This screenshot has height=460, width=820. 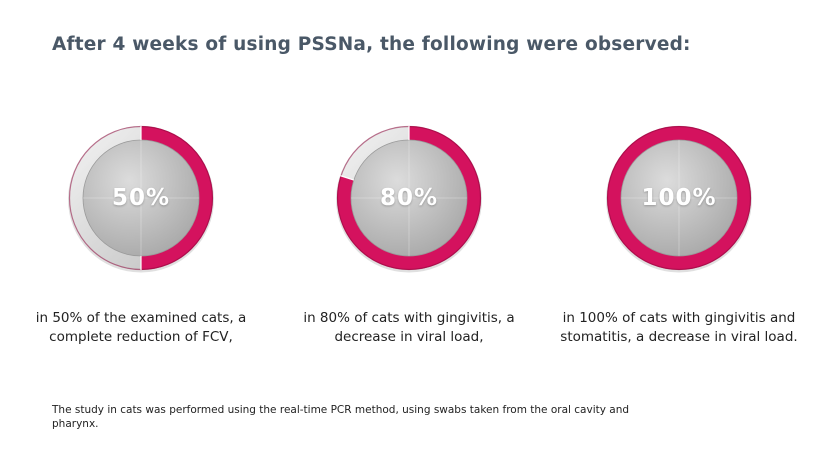 I want to click on gauge-1: 50%, so click(x=141, y=198).